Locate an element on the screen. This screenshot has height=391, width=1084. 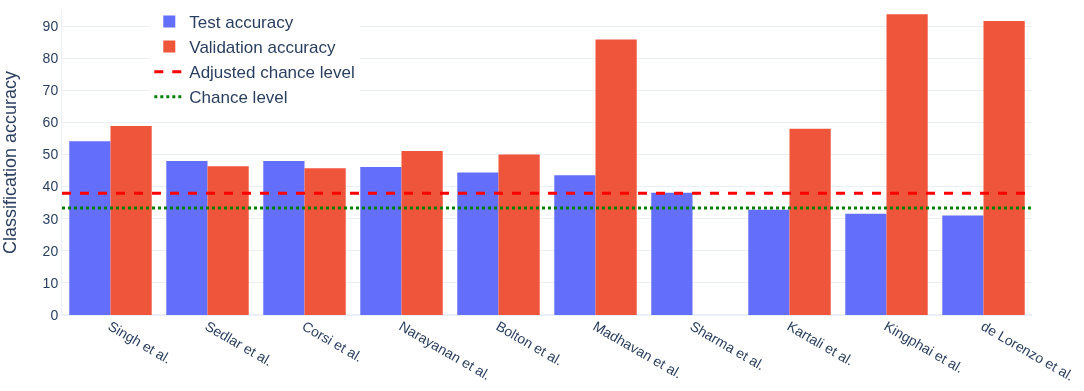
y-tick-label: 50 is located at coordinates (50, 154).